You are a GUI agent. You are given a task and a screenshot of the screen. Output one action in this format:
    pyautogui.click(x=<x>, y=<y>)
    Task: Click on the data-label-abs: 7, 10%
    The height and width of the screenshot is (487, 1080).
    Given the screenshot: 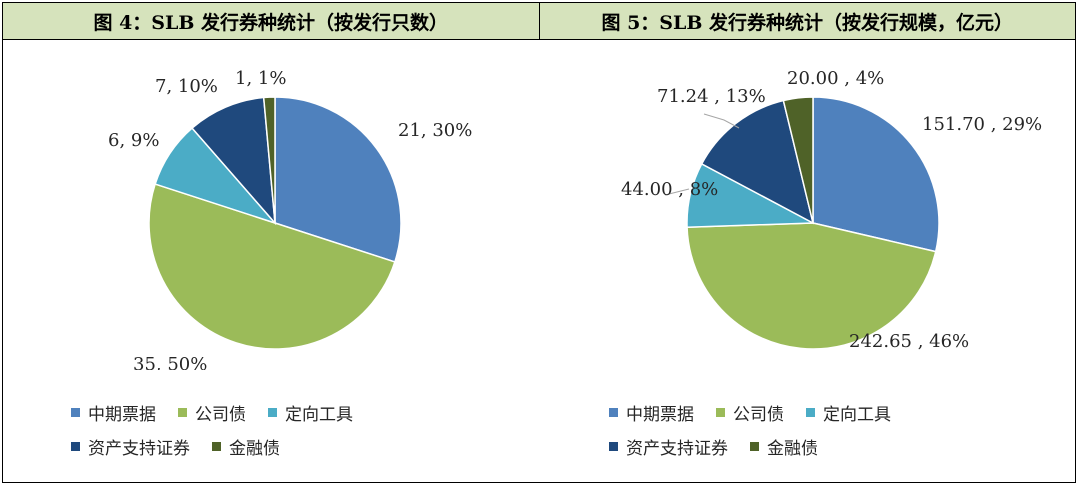 What is the action you would take?
    pyautogui.click(x=186, y=86)
    